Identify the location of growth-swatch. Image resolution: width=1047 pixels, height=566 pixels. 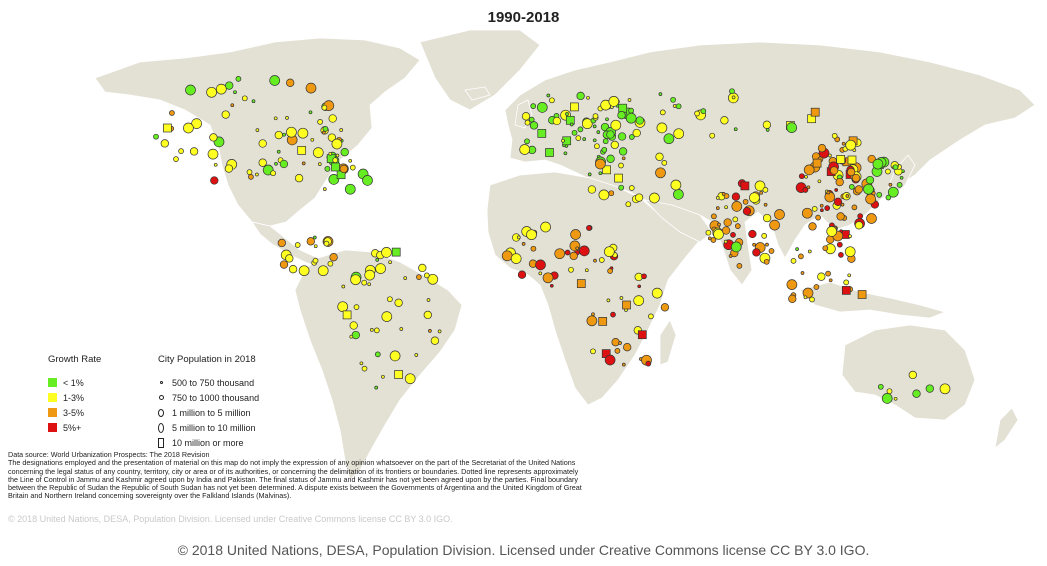
(52, 427).